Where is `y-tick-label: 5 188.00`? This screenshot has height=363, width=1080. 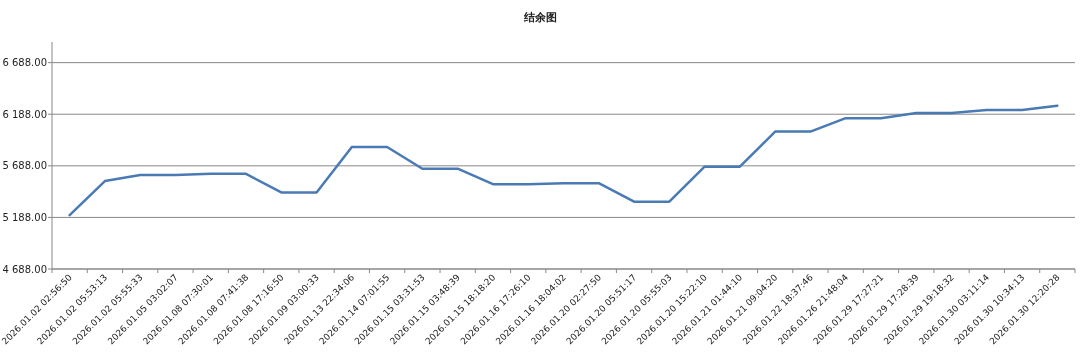
y-tick-label: 5 188.00 is located at coordinates (24, 217).